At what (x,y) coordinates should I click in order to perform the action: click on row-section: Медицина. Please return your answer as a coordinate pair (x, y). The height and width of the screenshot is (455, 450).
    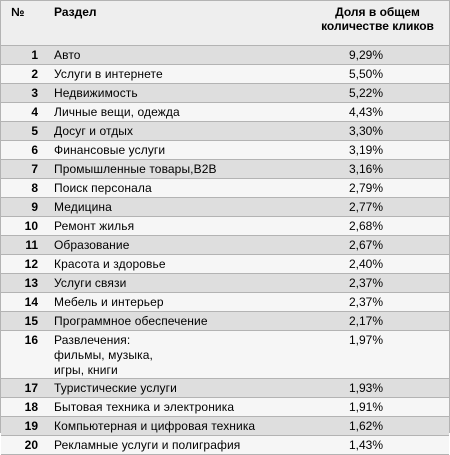
    Looking at the image, I should click on (176, 207).